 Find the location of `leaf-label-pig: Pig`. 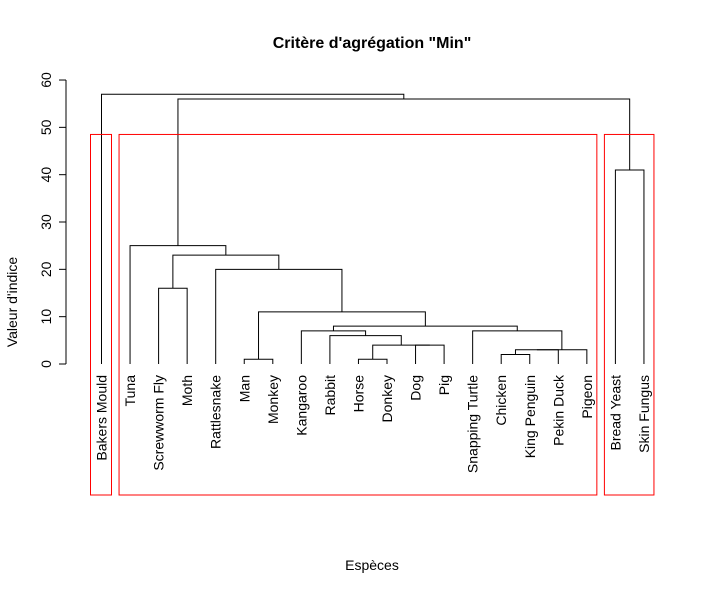

leaf-label-pig: Pig is located at coordinates (444, 385).